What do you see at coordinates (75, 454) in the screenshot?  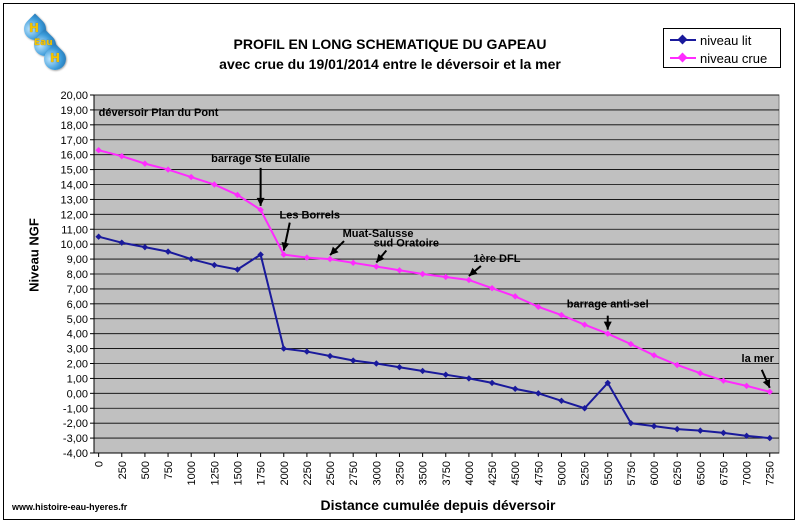 I see `y-tick-label: -4,00` at bounding box center [75, 454].